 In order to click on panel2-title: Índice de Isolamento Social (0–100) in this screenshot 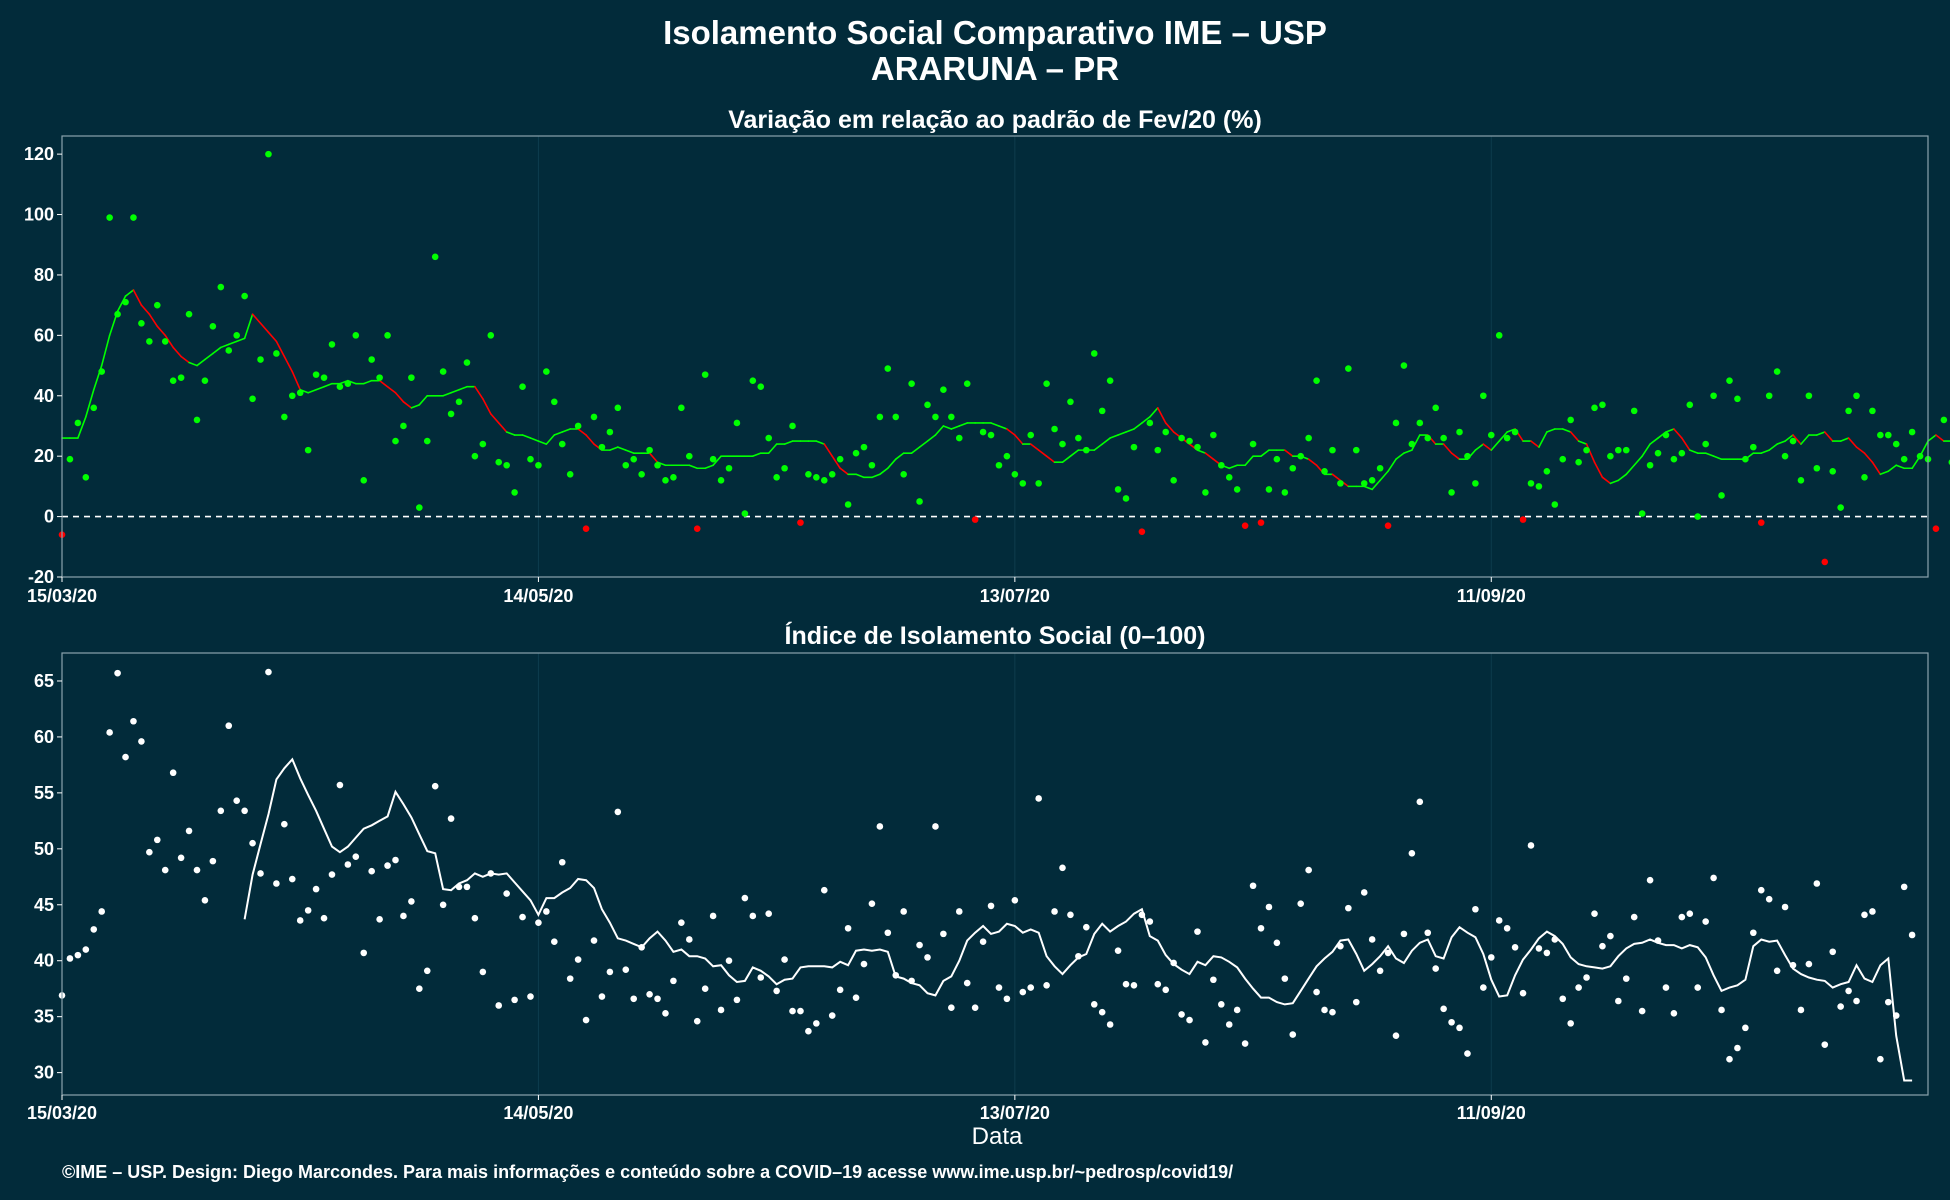, I will do `click(995, 635)`.